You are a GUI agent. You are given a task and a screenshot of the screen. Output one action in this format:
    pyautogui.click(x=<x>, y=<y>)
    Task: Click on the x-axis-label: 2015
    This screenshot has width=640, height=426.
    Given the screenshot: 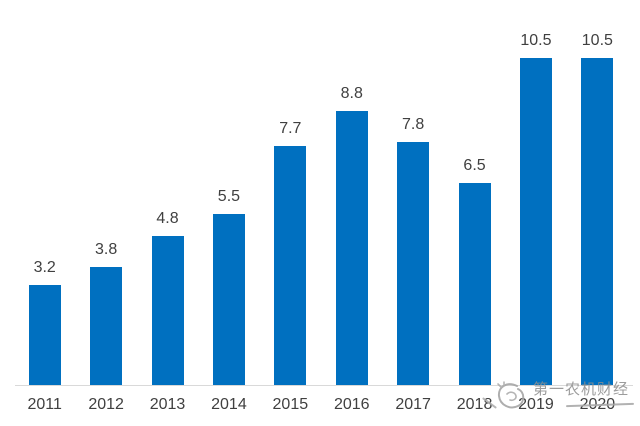 What is the action you would take?
    pyautogui.click(x=290, y=404)
    